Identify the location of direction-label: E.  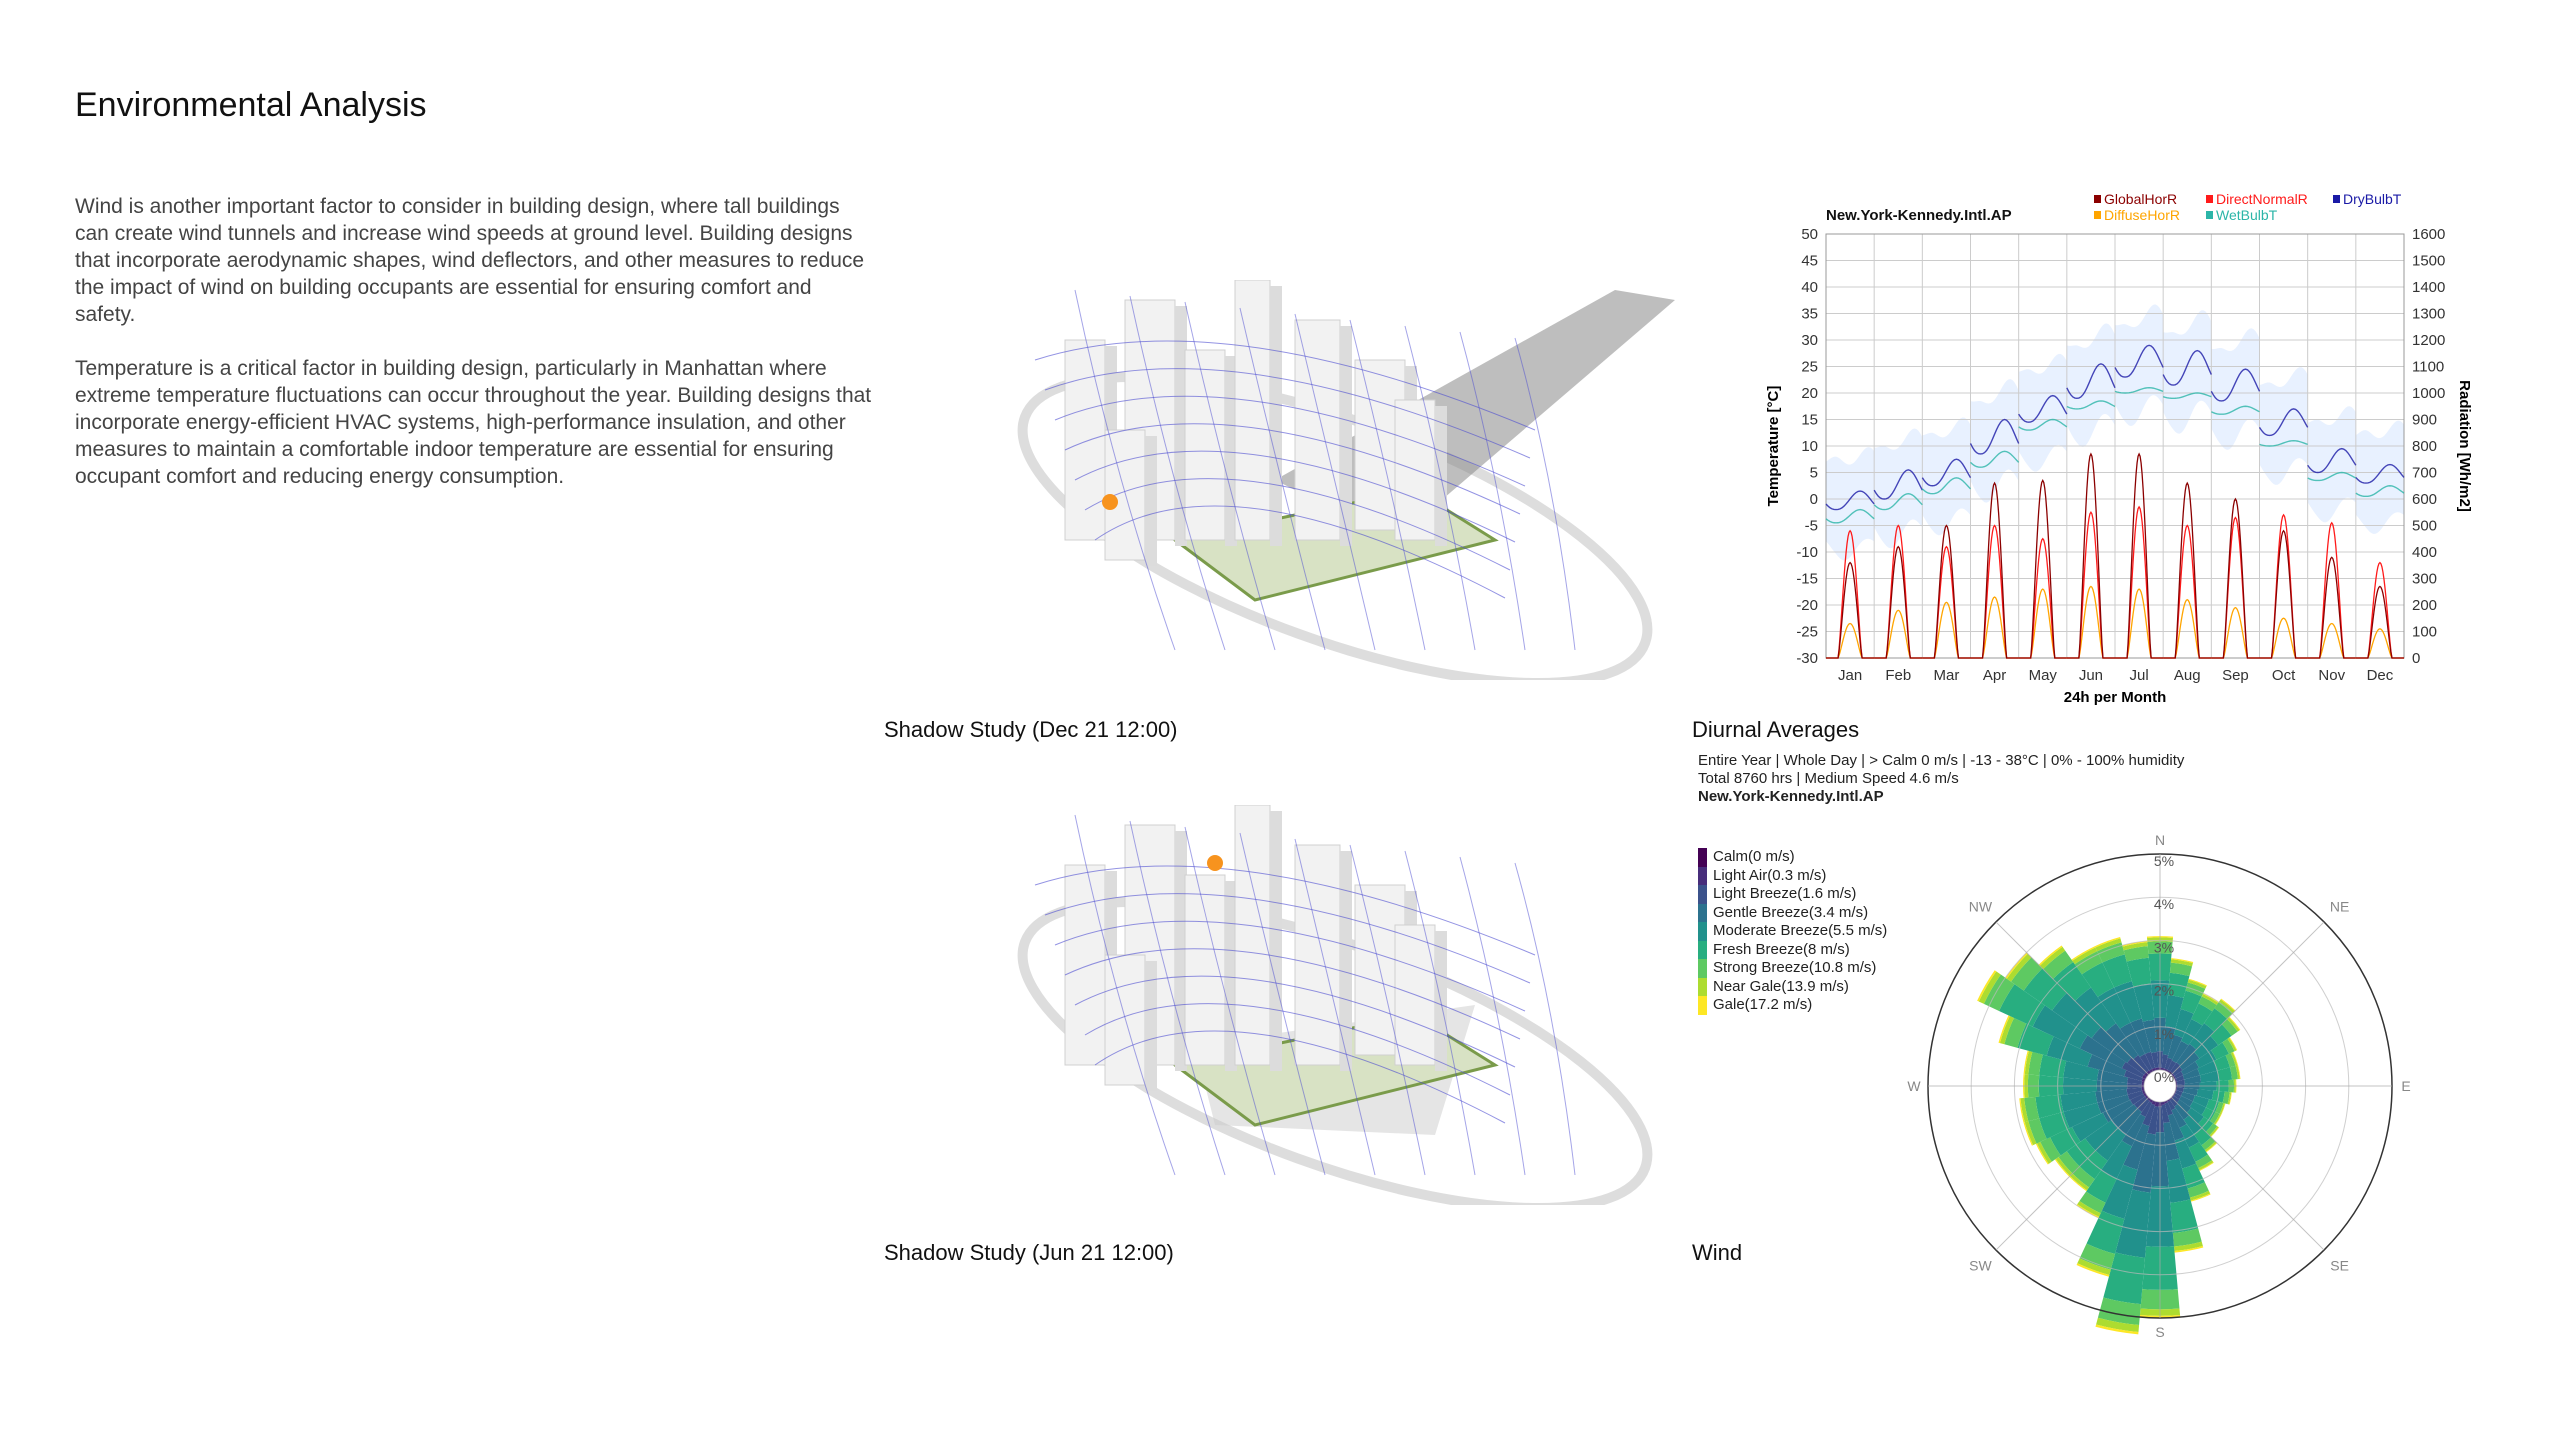
(2405, 1086).